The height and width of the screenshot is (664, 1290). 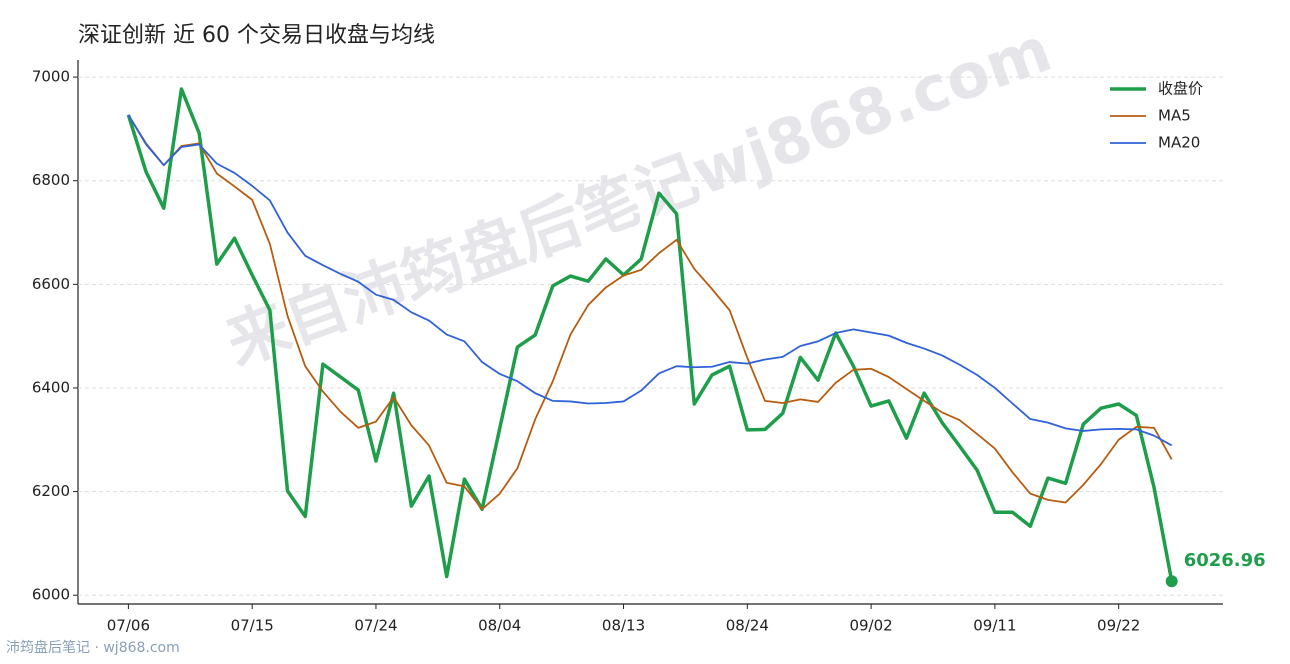 What do you see at coordinates (51, 180) in the screenshot?
I see `y-tick-label: 6800` at bounding box center [51, 180].